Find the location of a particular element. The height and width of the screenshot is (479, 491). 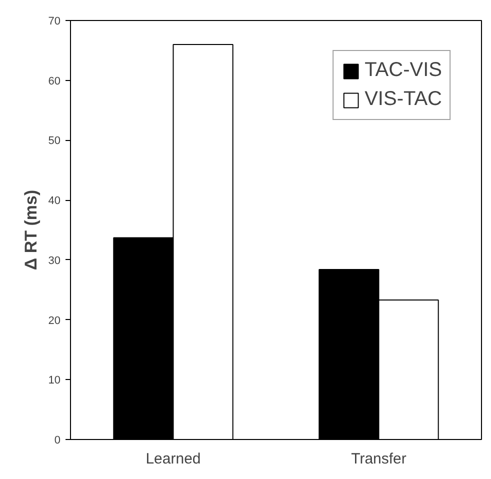

y-tick-label: 30 is located at coordinates (54, 260).